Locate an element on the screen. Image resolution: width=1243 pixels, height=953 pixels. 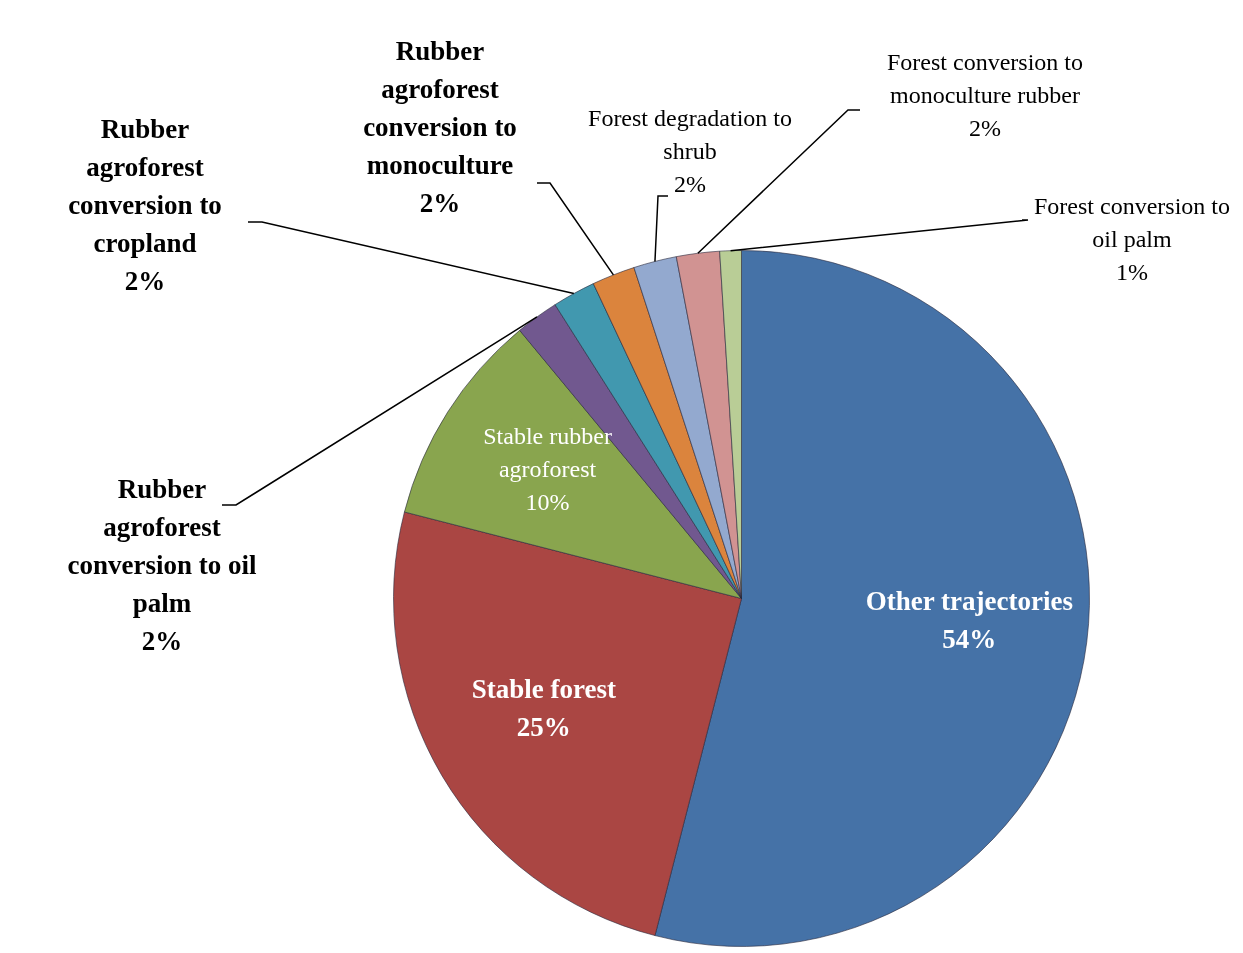
slice-label: Rubber agroforest conversion to monoculture is located at coordinates (440, 108).